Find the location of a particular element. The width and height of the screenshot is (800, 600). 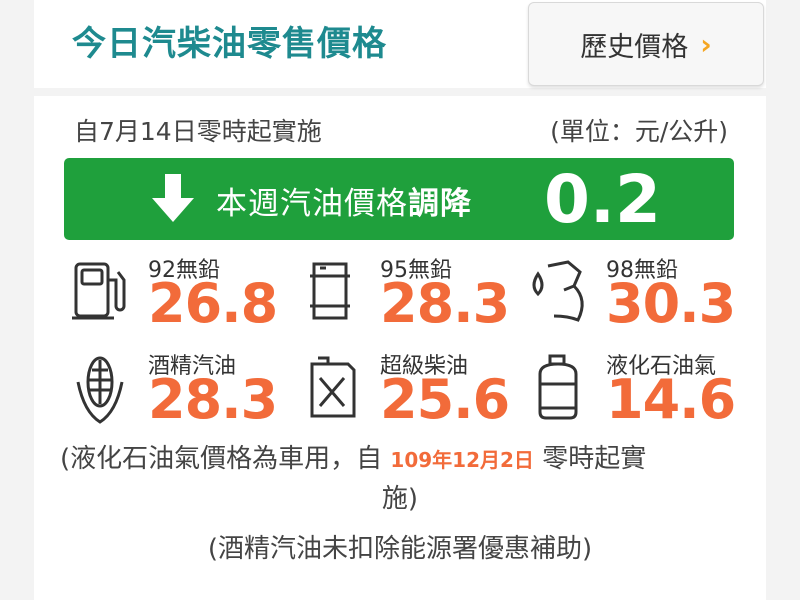

history-price-button: 歷史價格 › is located at coordinates (646, 44).